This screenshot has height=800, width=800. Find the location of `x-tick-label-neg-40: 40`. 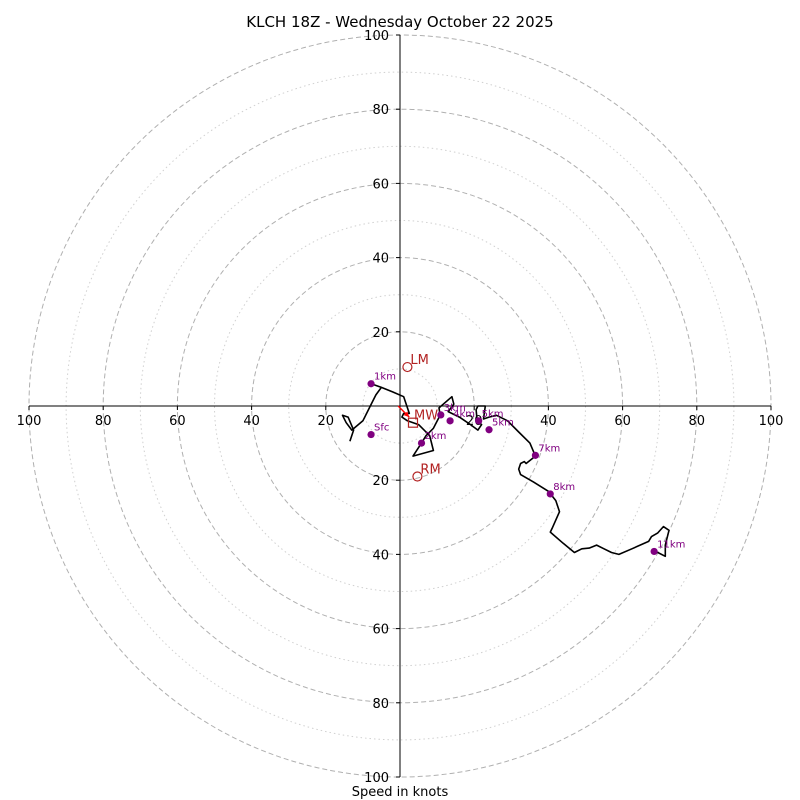

x-tick-label-neg-40: 40 is located at coordinates (251, 421).